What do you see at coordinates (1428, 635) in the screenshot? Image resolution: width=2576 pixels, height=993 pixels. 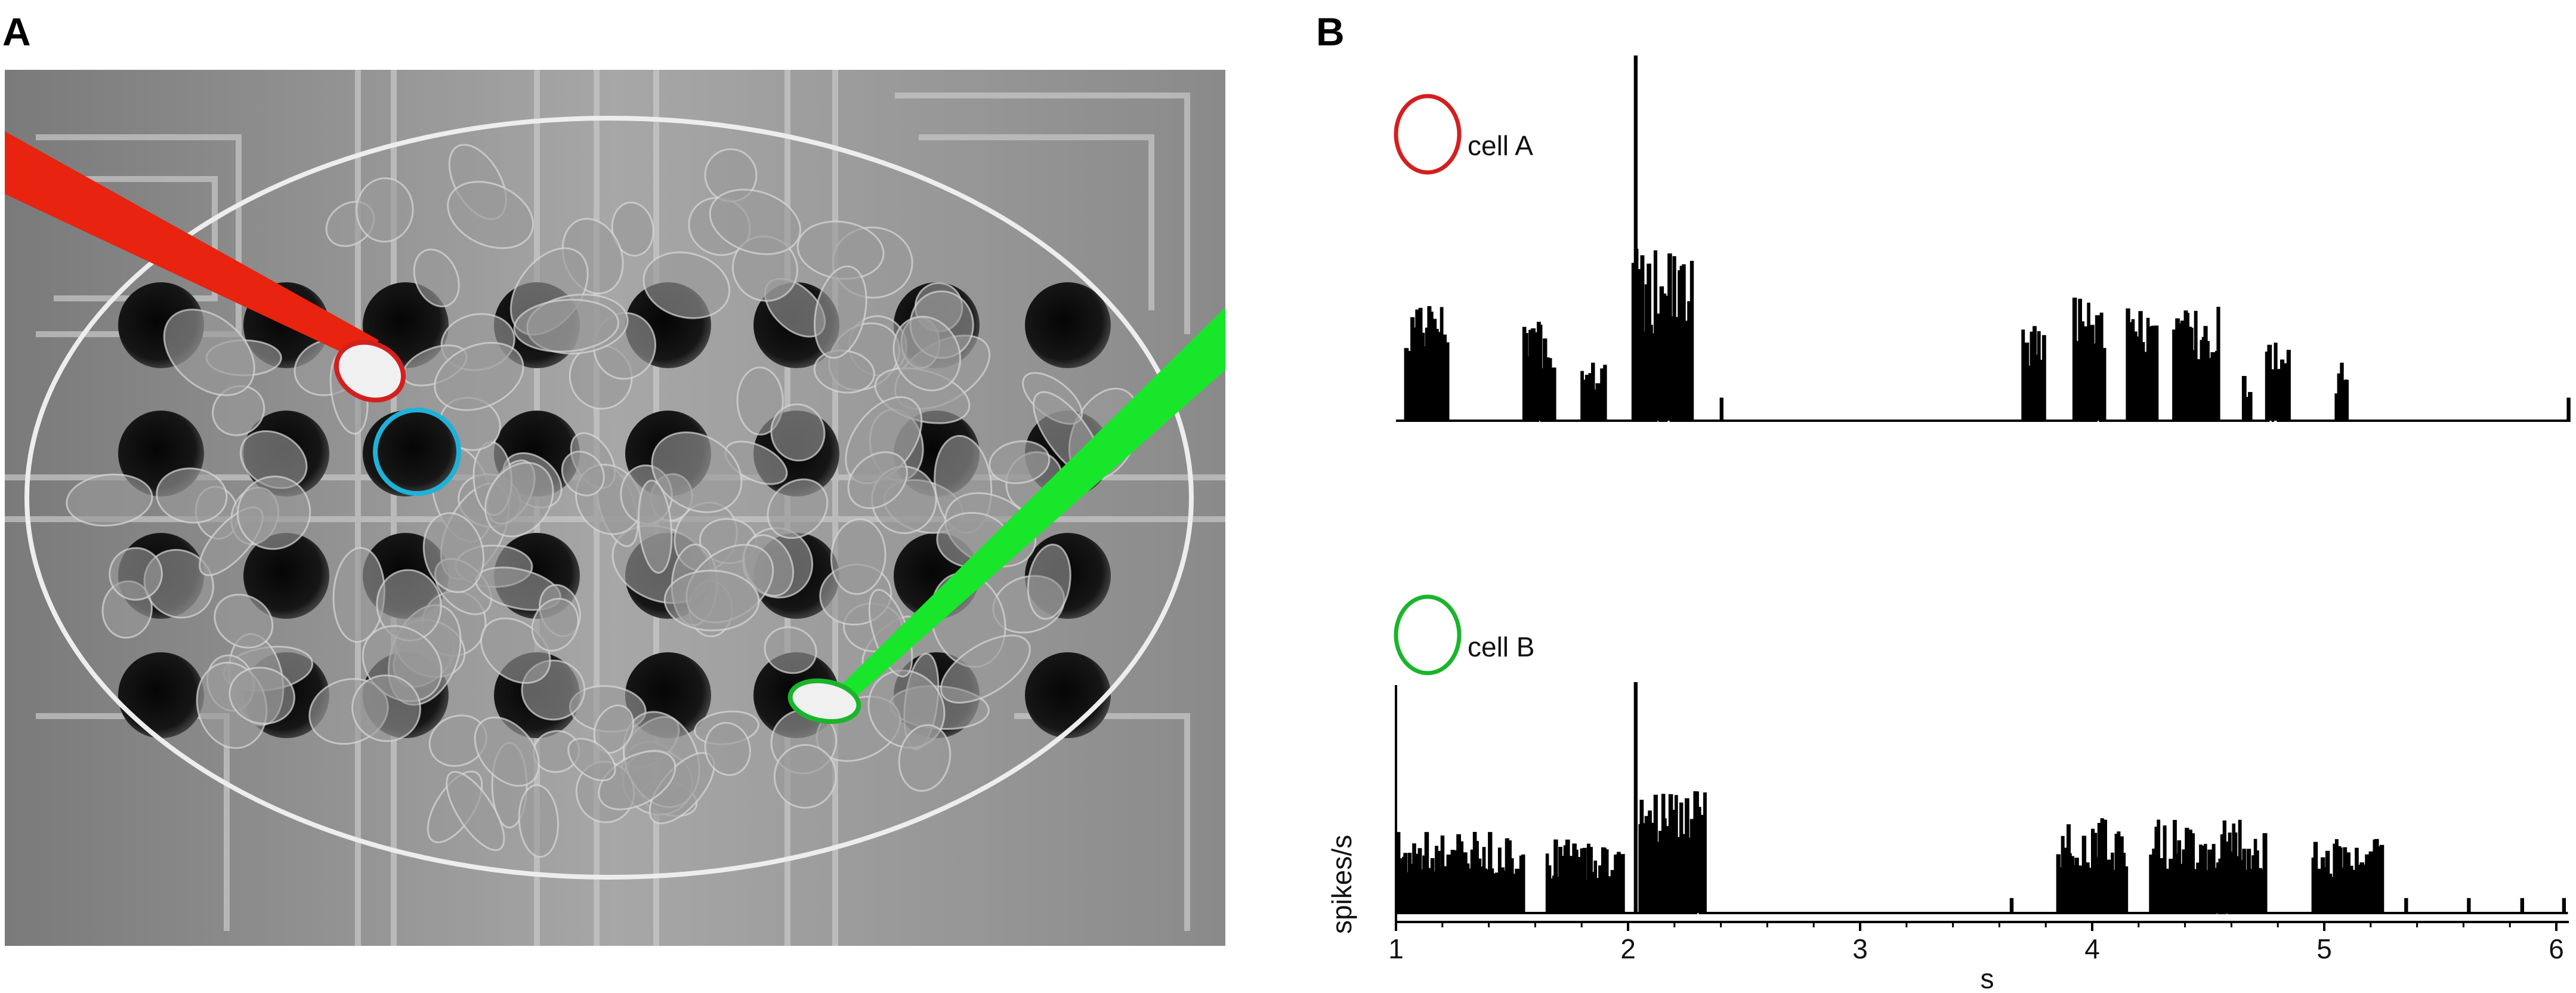 I see `cell-b-marker` at bounding box center [1428, 635].